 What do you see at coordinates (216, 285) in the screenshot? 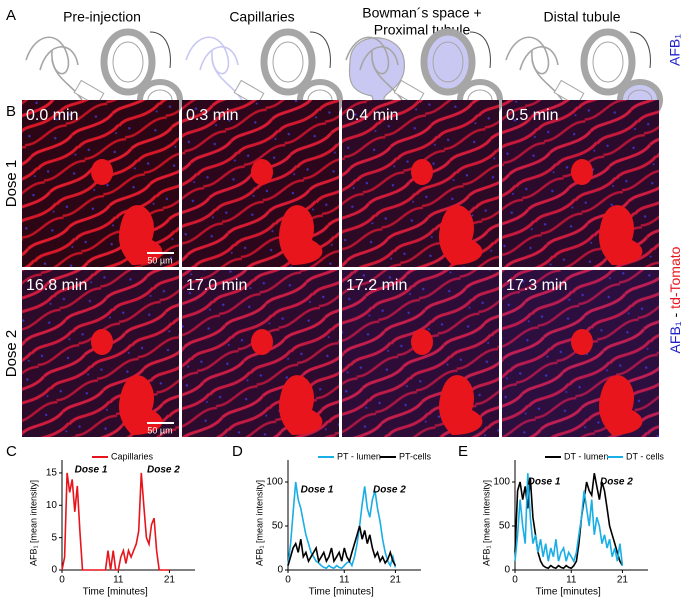
I see `time-label: 17.0 min` at bounding box center [216, 285].